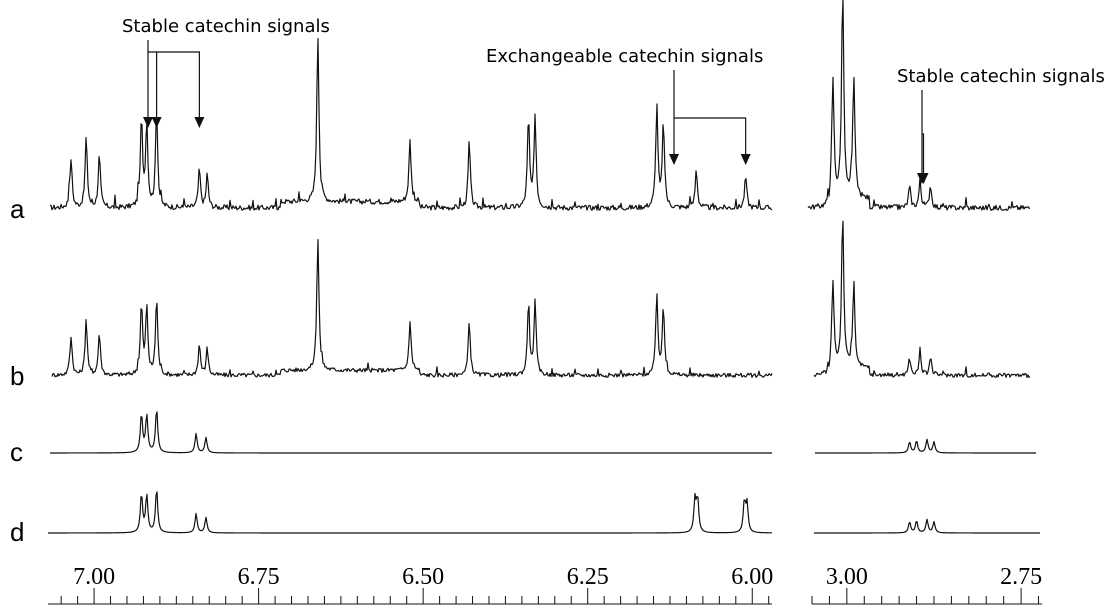  Describe the element at coordinates (17, 209) in the screenshot. I see `row-label-a: a` at that location.